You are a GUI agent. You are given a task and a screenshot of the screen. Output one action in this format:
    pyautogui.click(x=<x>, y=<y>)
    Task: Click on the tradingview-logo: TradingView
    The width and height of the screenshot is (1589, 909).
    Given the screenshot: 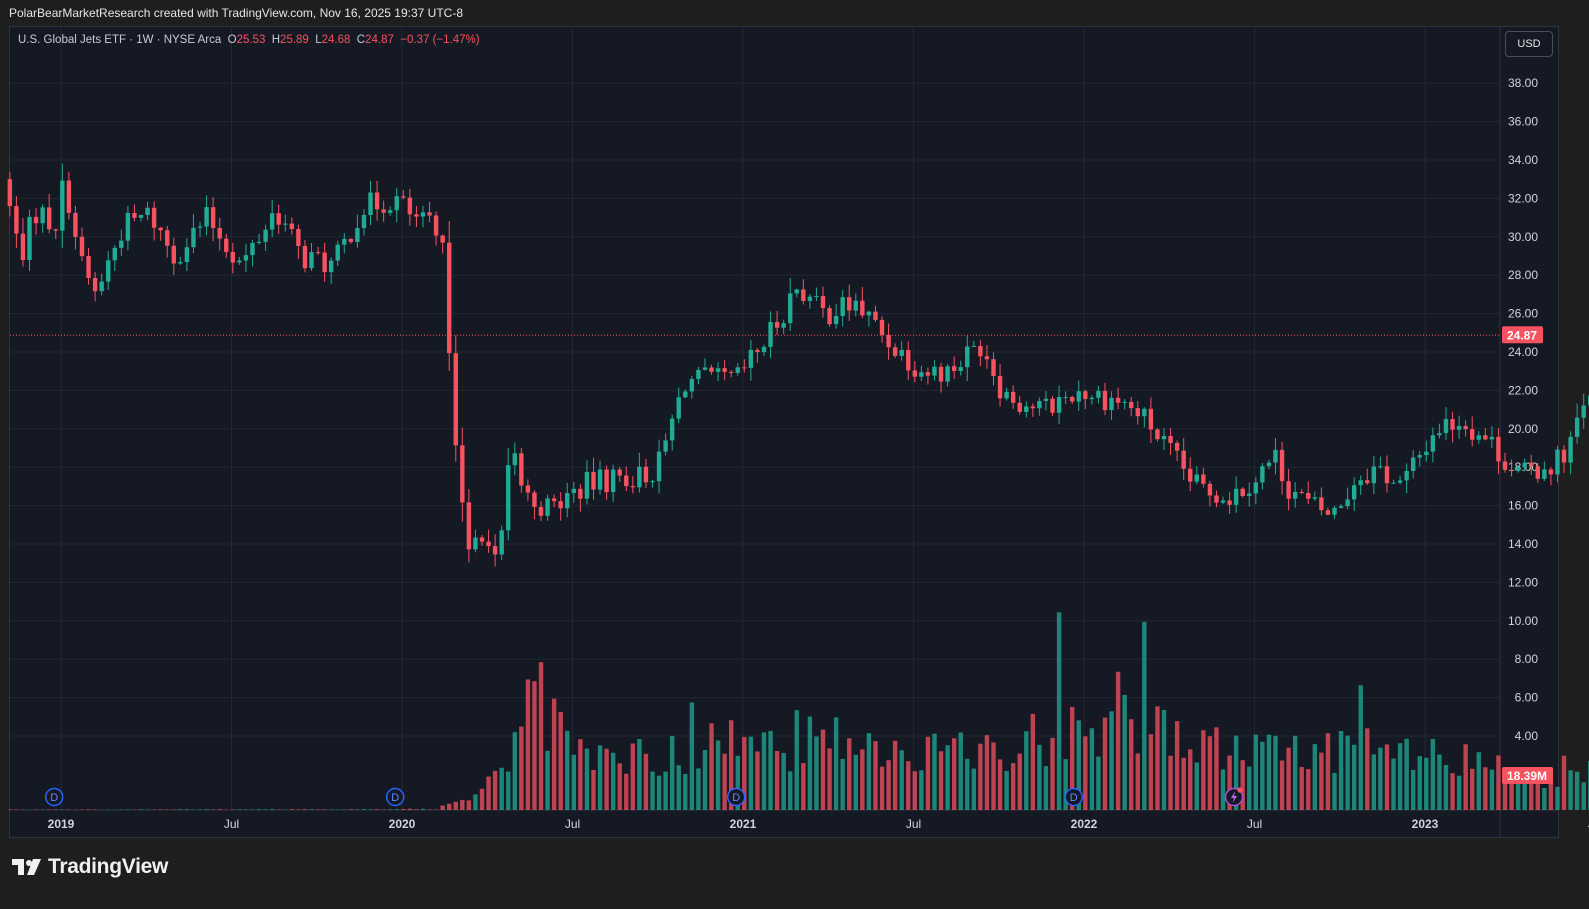 What is the action you would take?
    pyautogui.click(x=90, y=867)
    